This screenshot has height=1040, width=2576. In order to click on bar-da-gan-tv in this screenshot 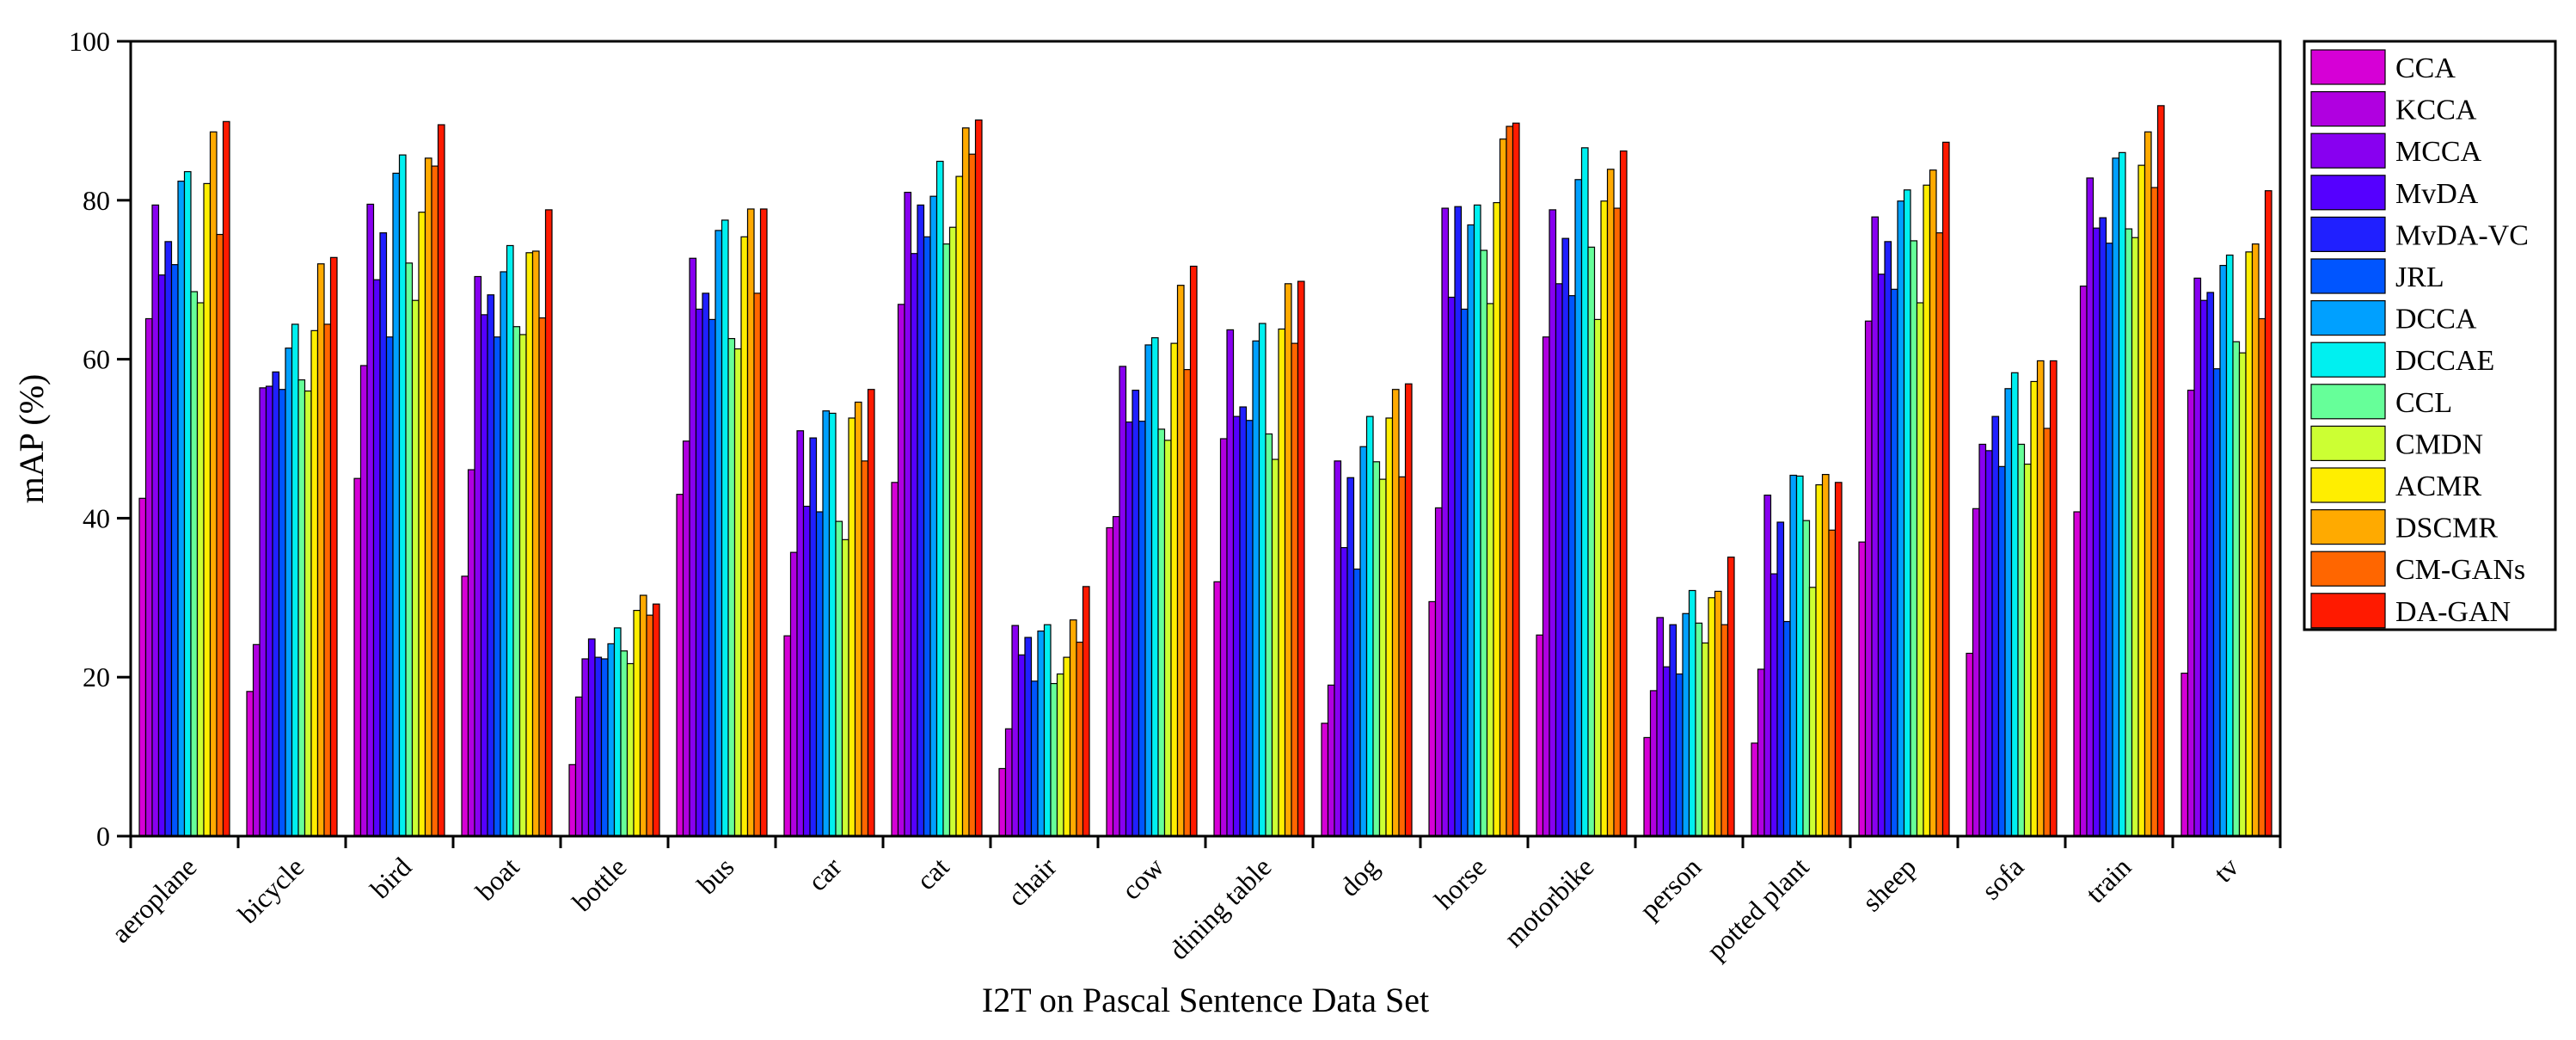, I will do `click(2268, 513)`.